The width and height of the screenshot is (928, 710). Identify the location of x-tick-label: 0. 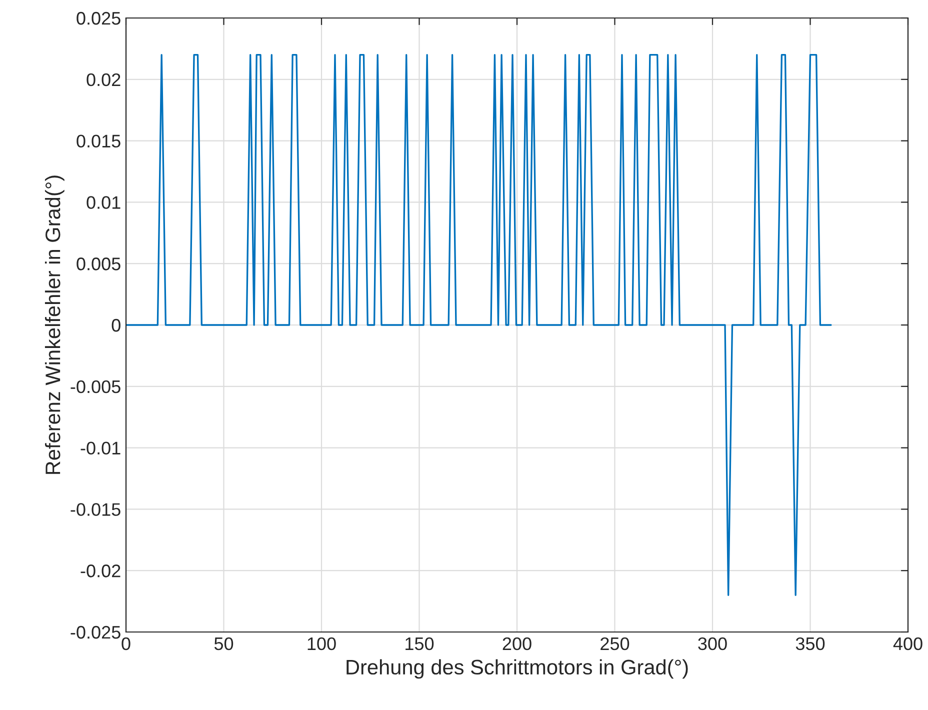
(126, 643).